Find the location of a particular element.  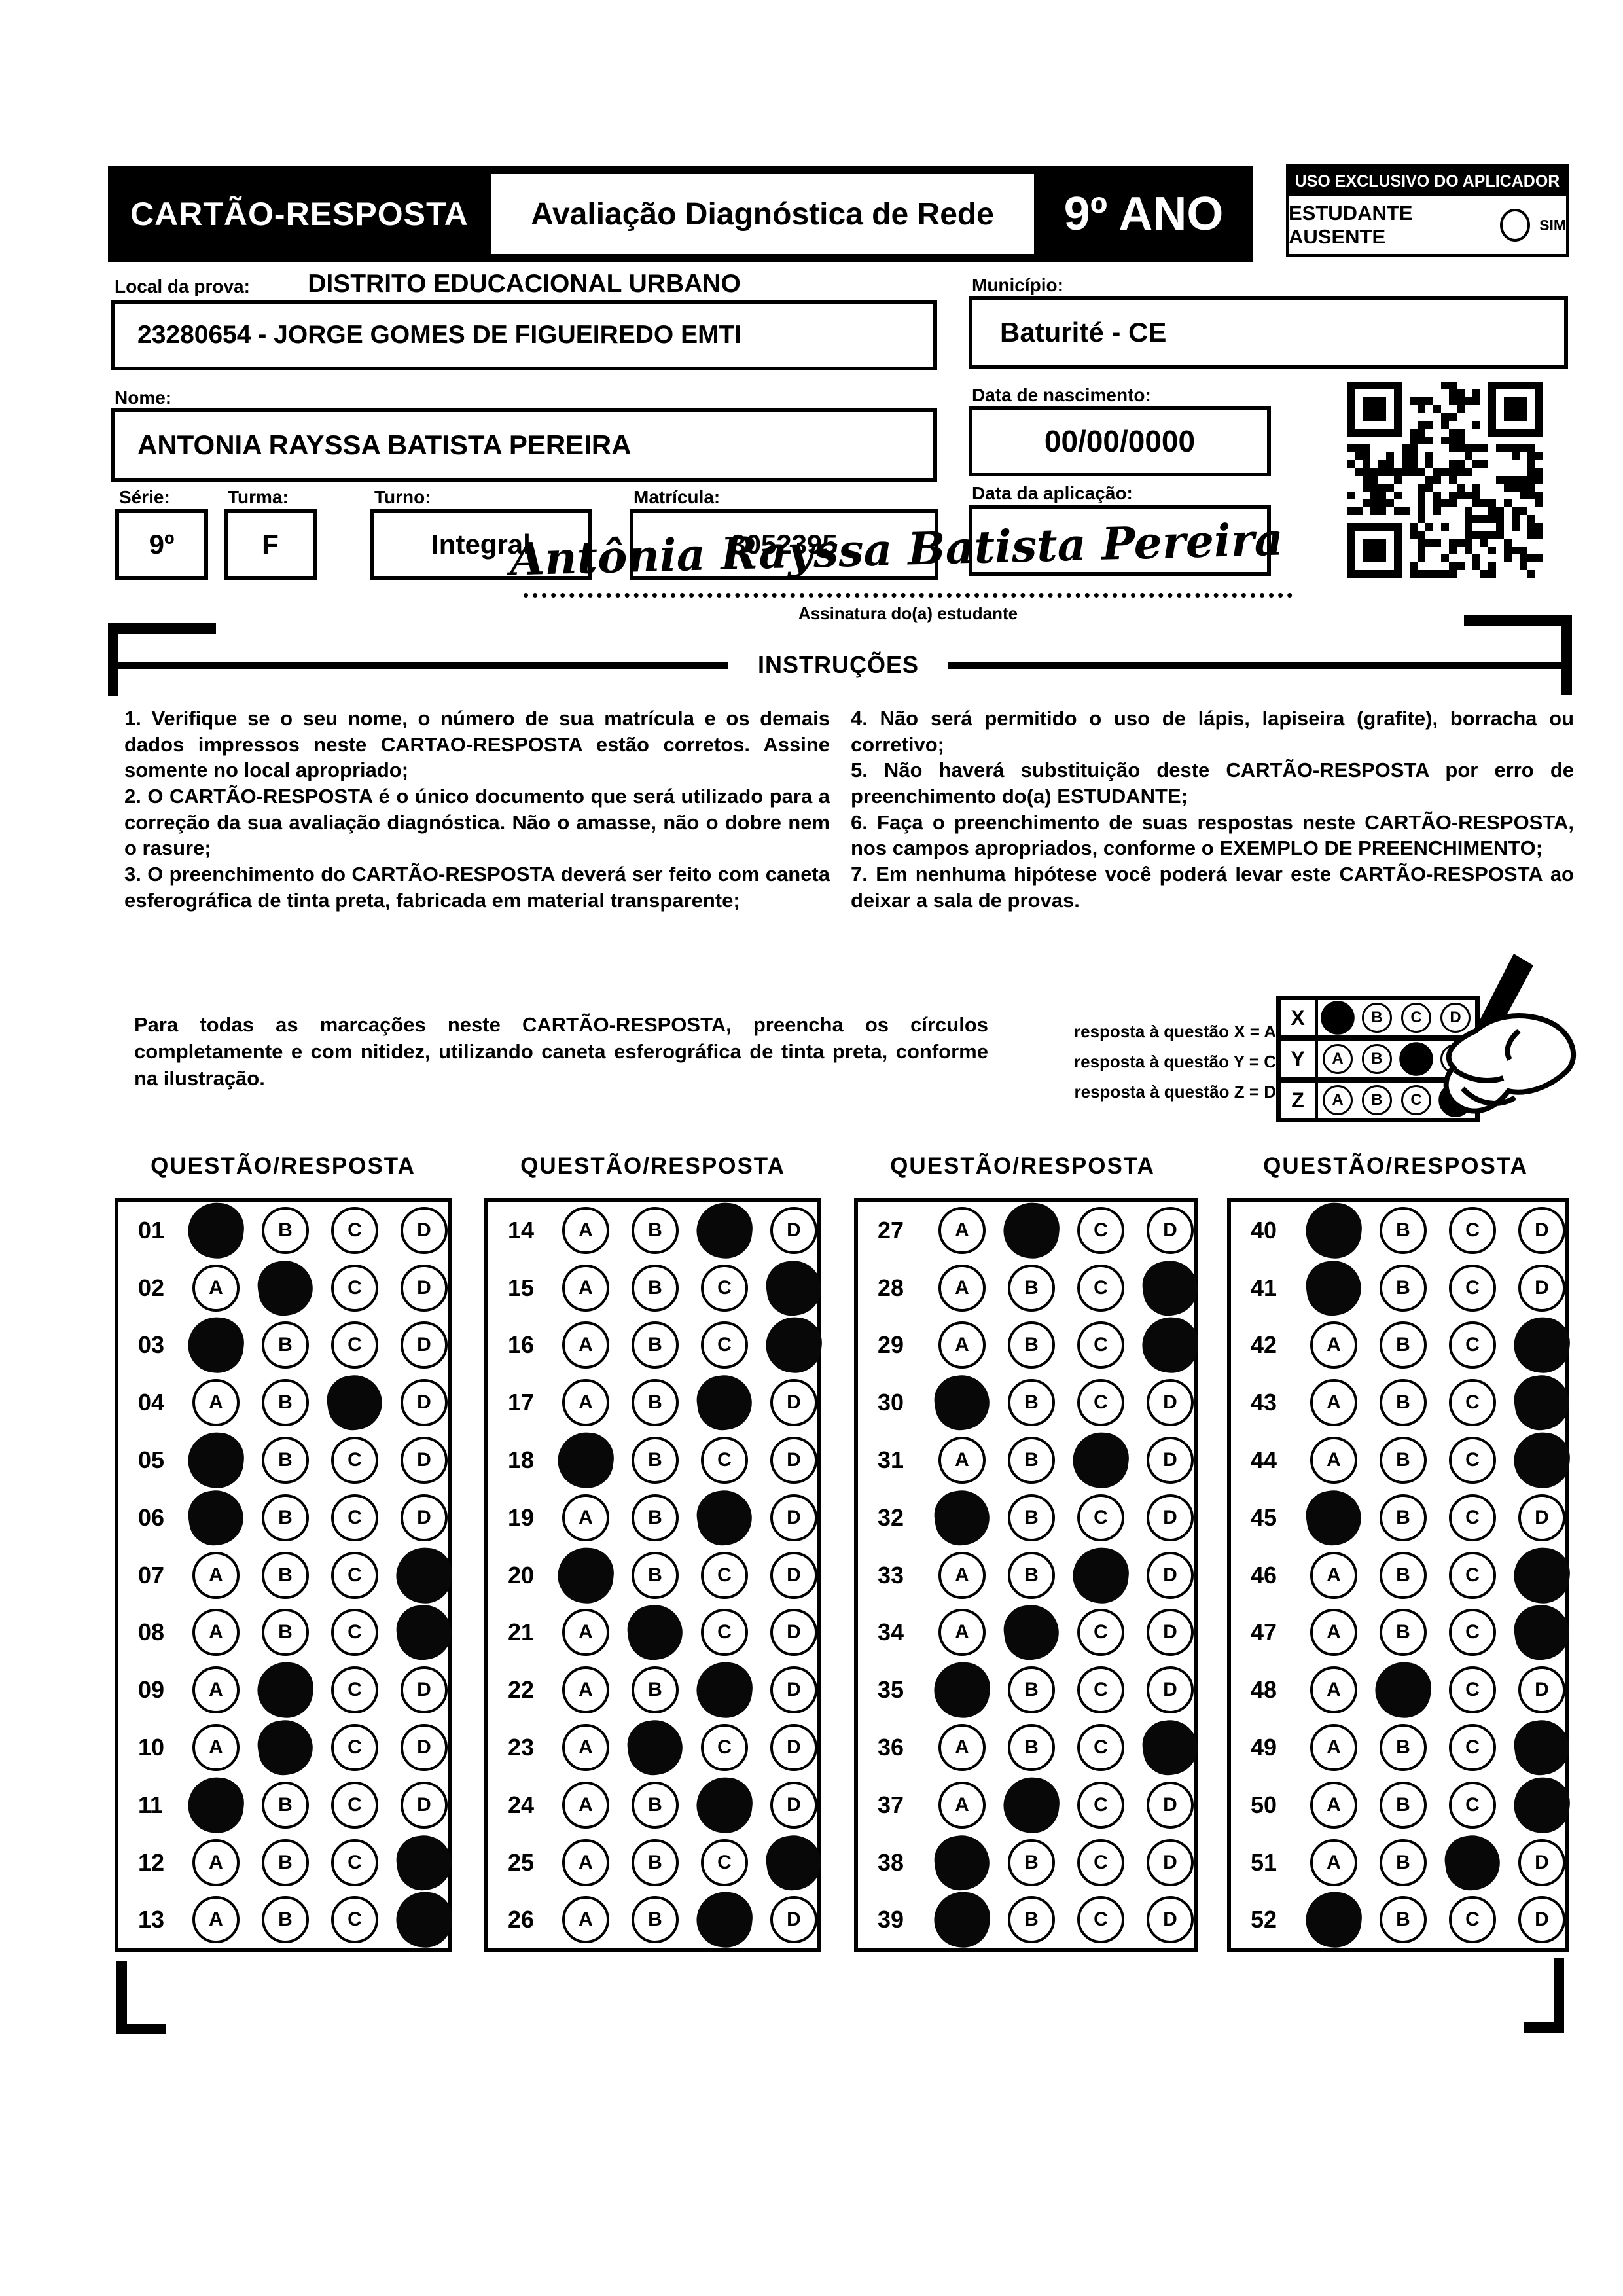

answer-bubble-35-B: B is located at coordinates (1031, 1690).